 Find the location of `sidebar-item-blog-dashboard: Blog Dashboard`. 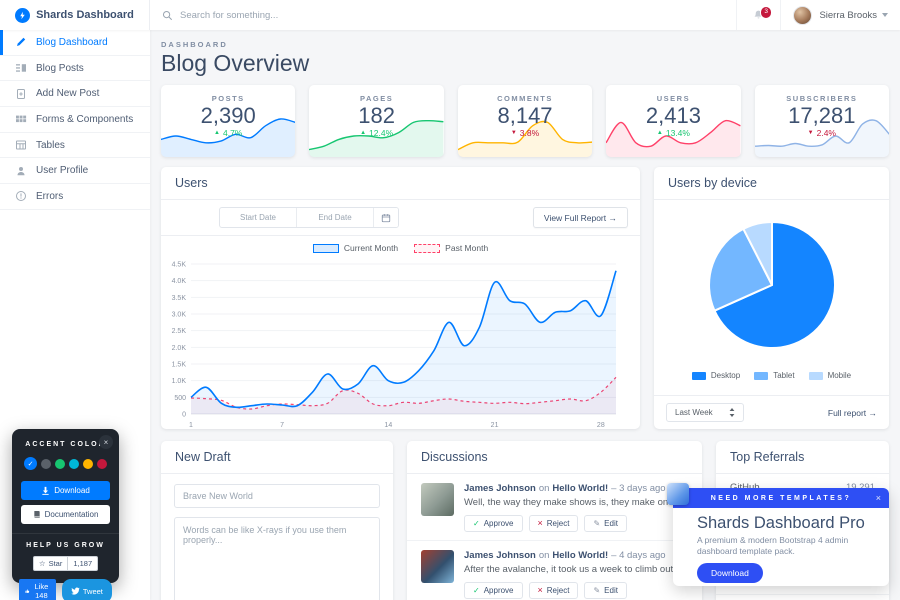

sidebar-item-blog-dashboard: Blog Dashboard is located at coordinates (75, 43).